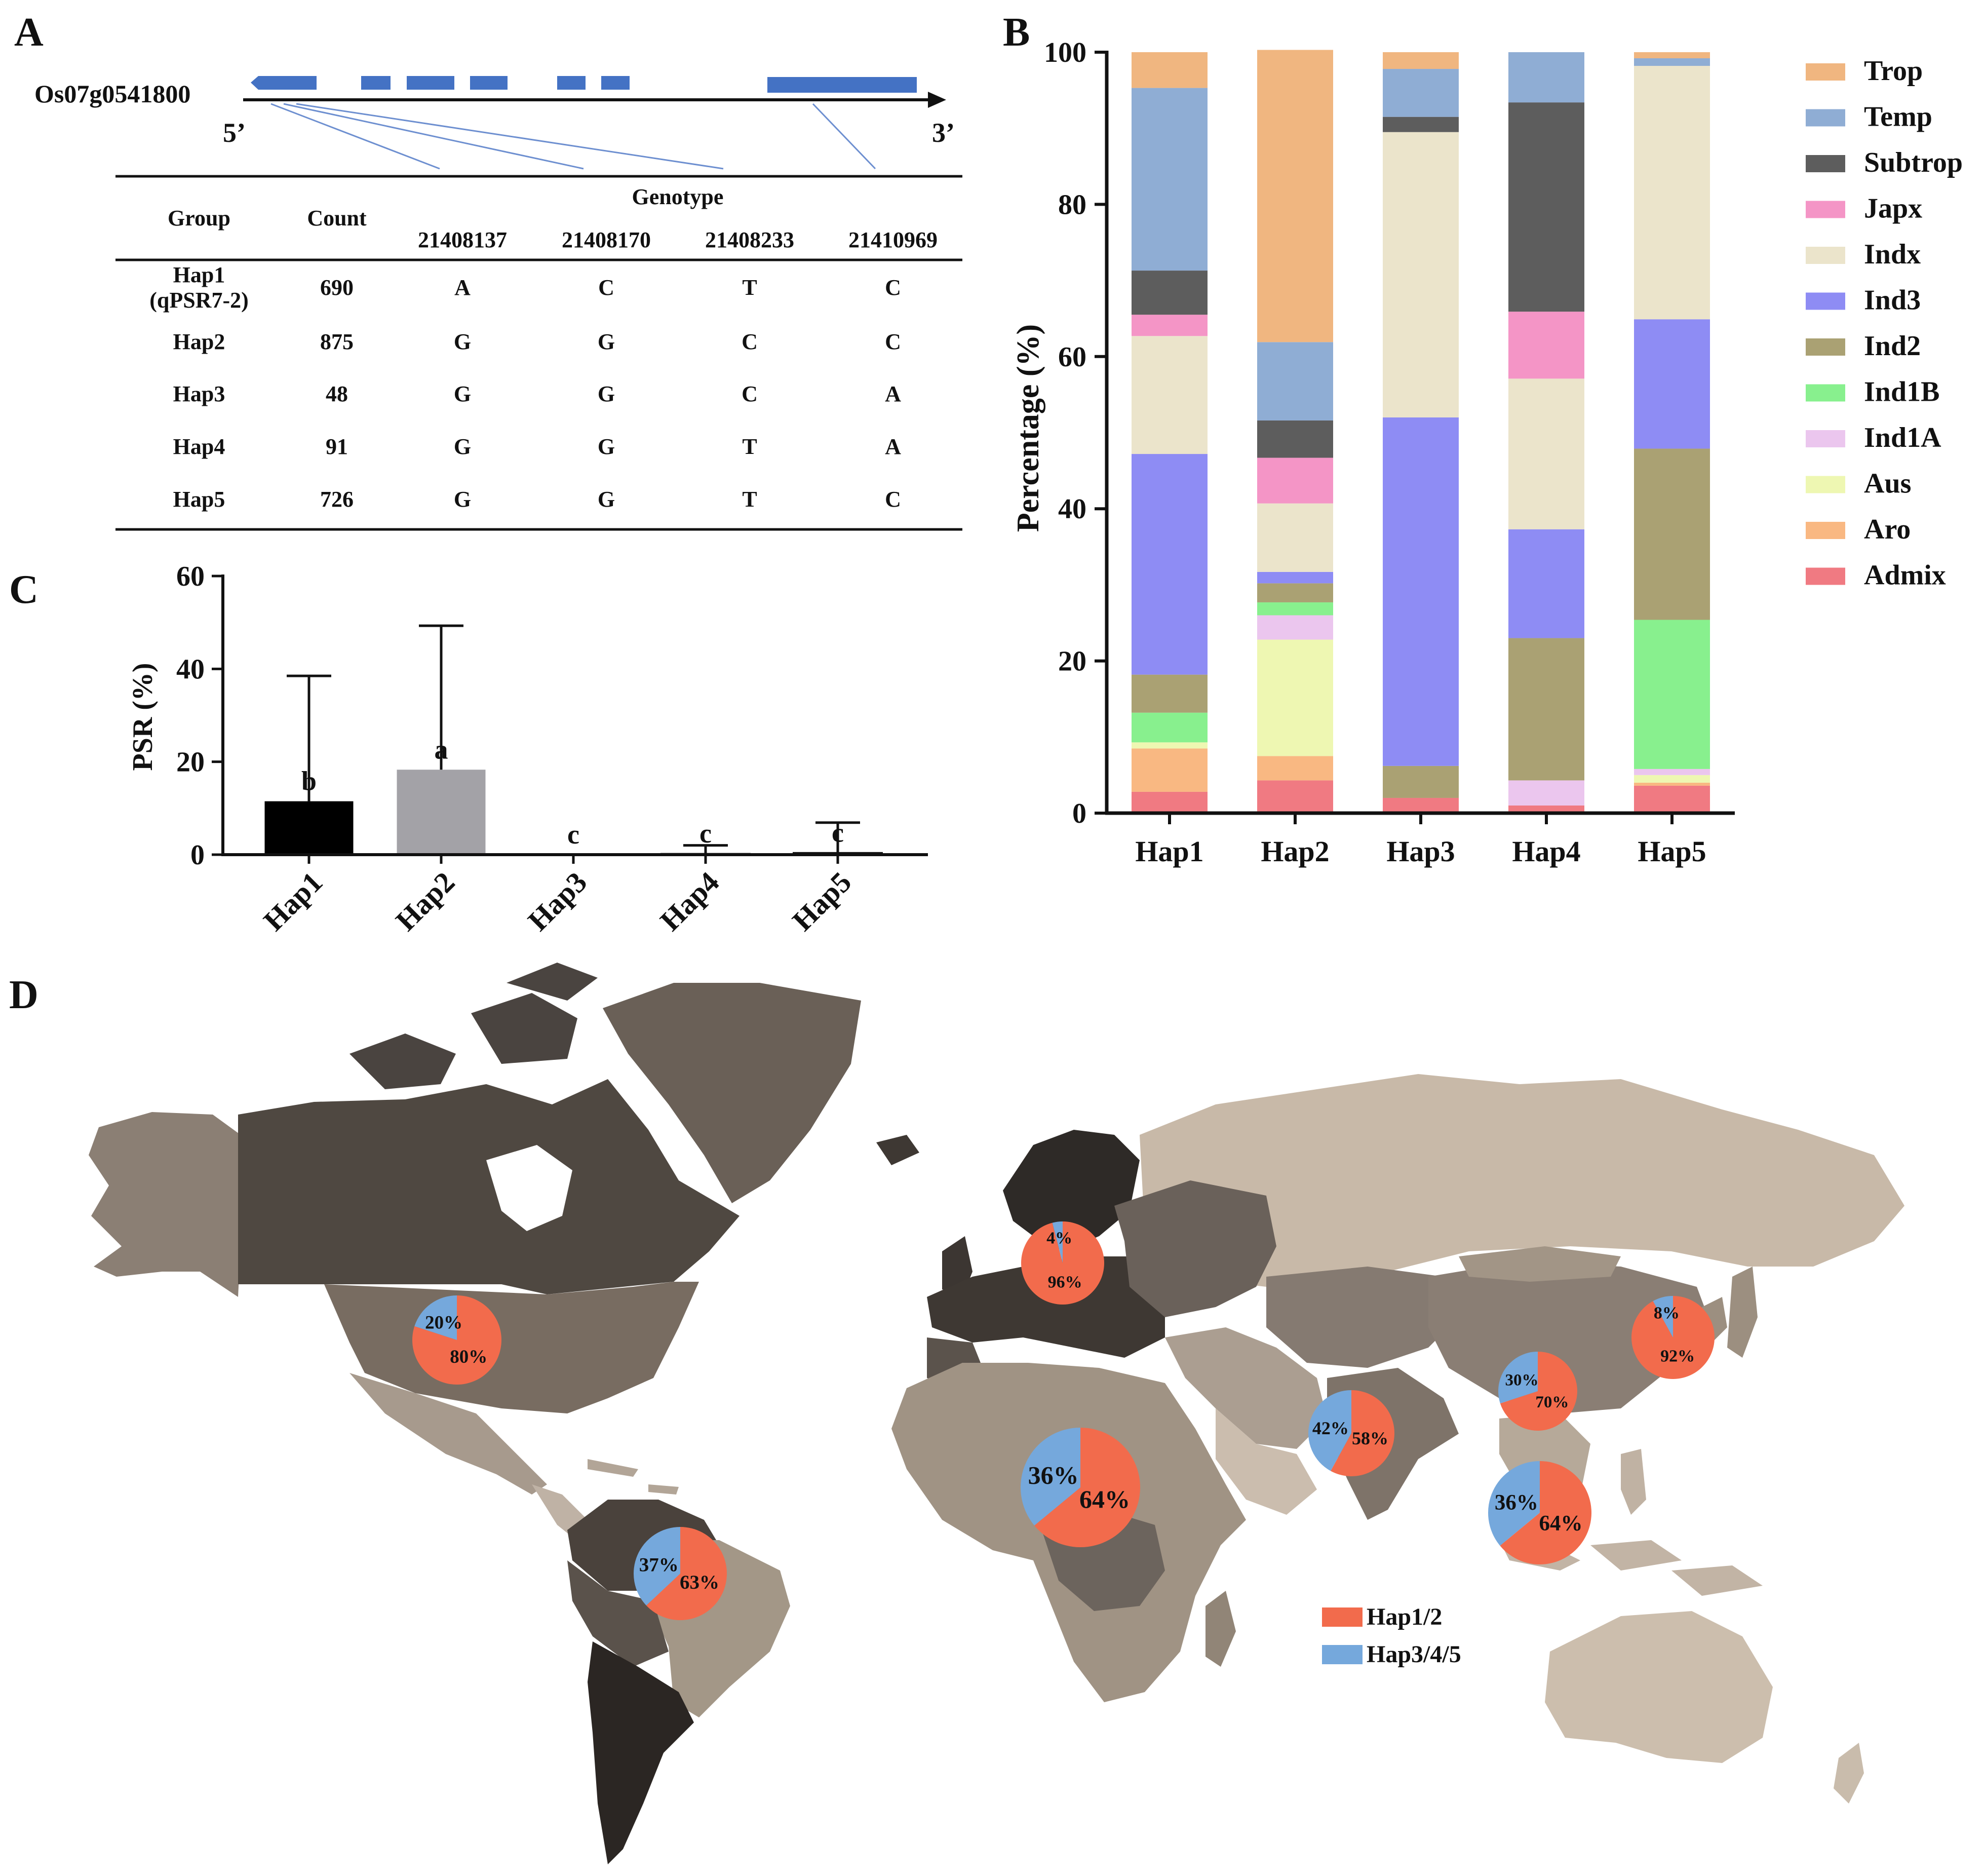  Describe the element at coordinates (199, 393) in the screenshot. I see `table-cell-group: Hap3` at that location.